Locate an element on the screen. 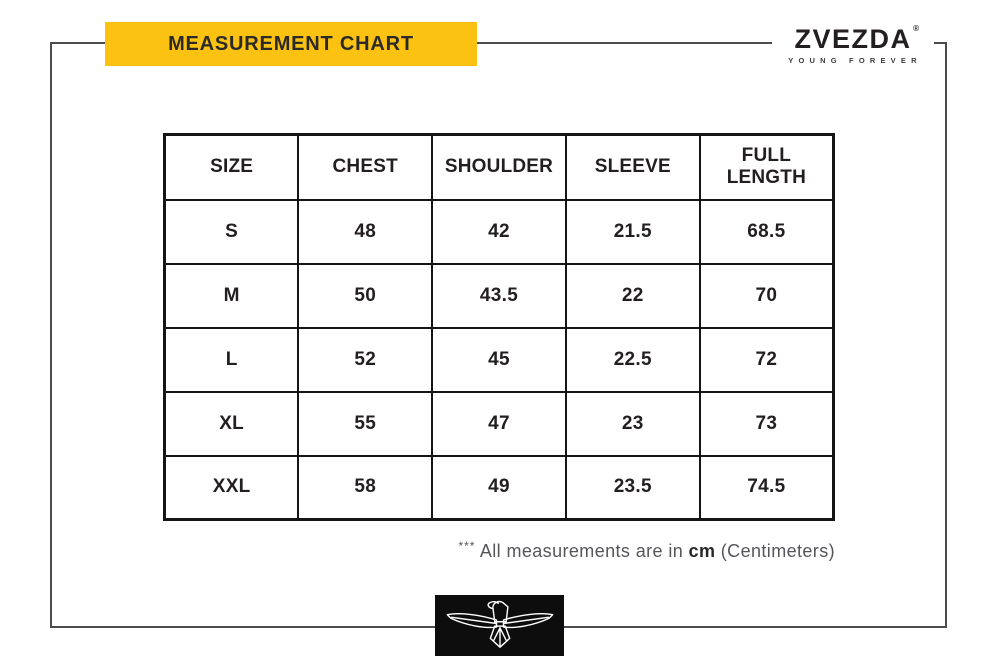 The height and width of the screenshot is (671, 1002). table-cell: 43.5 is located at coordinates (499, 295).